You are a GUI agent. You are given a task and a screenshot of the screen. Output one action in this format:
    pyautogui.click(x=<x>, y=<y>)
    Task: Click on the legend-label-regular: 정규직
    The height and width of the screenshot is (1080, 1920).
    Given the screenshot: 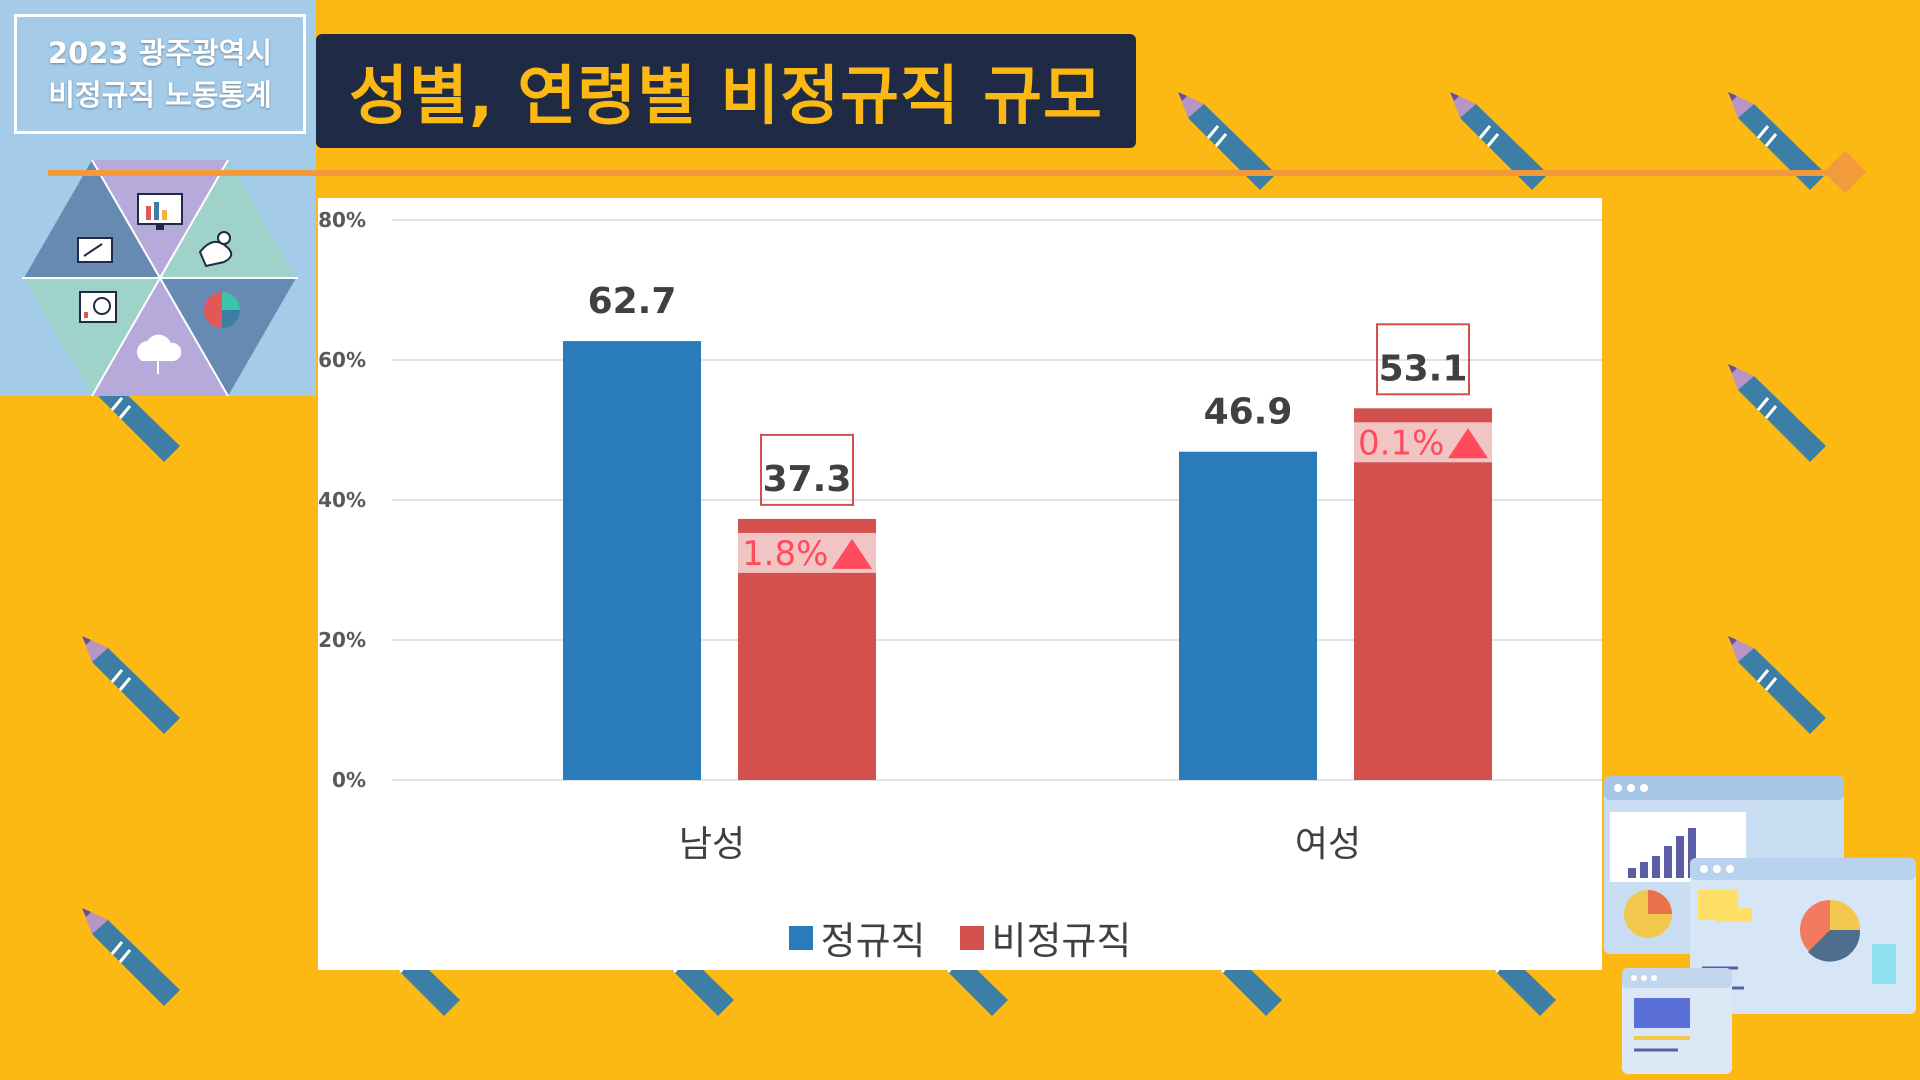 What is the action you would take?
    pyautogui.click(x=873, y=941)
    